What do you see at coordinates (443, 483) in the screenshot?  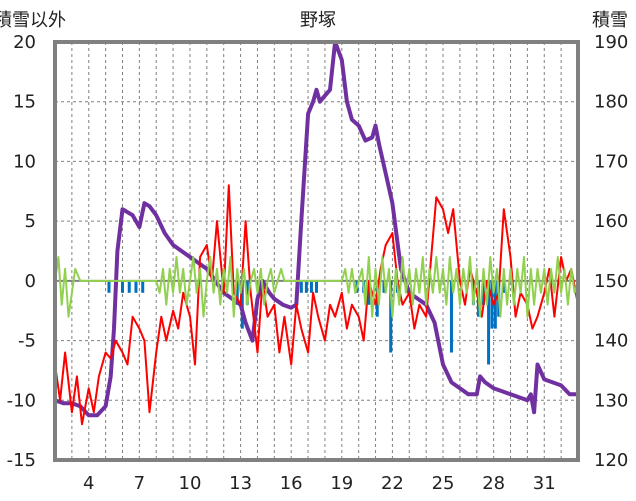 I see `x-tick-label: 25` at bounding box center [443, 483].